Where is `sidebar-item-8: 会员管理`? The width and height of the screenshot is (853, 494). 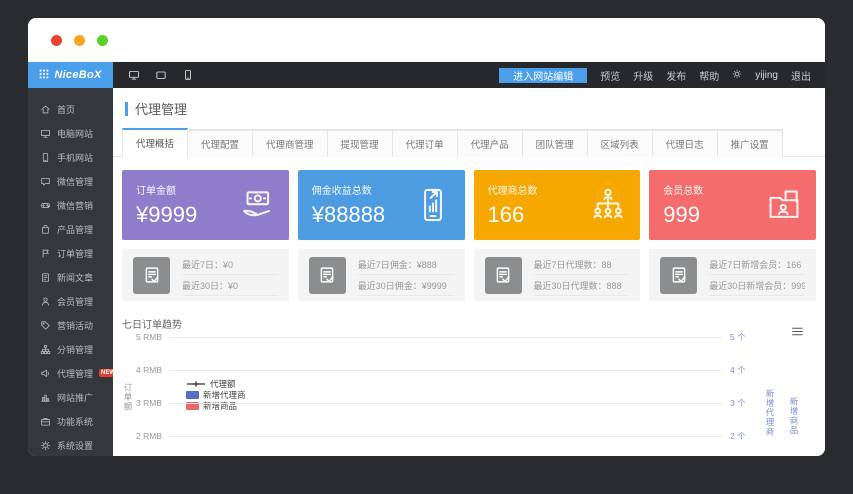
sidebar-item-8: 会员管理 is located at coordinates (70, 301).